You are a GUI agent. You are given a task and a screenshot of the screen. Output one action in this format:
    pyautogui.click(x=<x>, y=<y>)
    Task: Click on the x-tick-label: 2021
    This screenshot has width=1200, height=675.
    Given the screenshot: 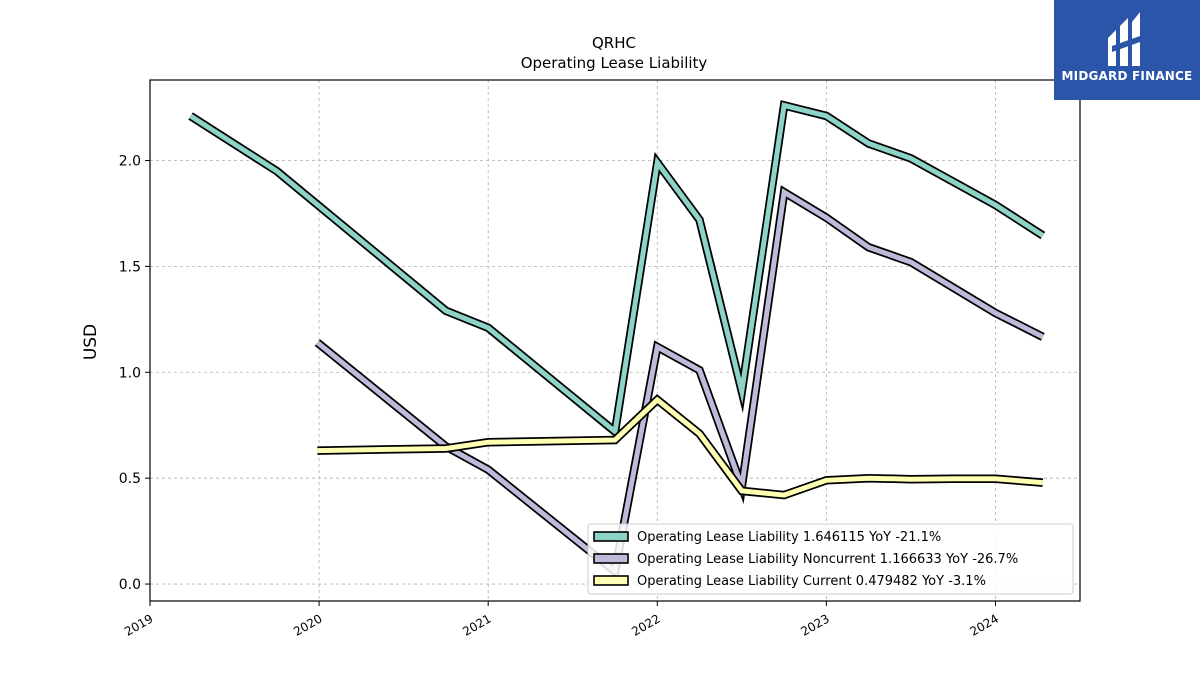 What is the action you would take?
    pyautogui.click(x=476, y=624)
    